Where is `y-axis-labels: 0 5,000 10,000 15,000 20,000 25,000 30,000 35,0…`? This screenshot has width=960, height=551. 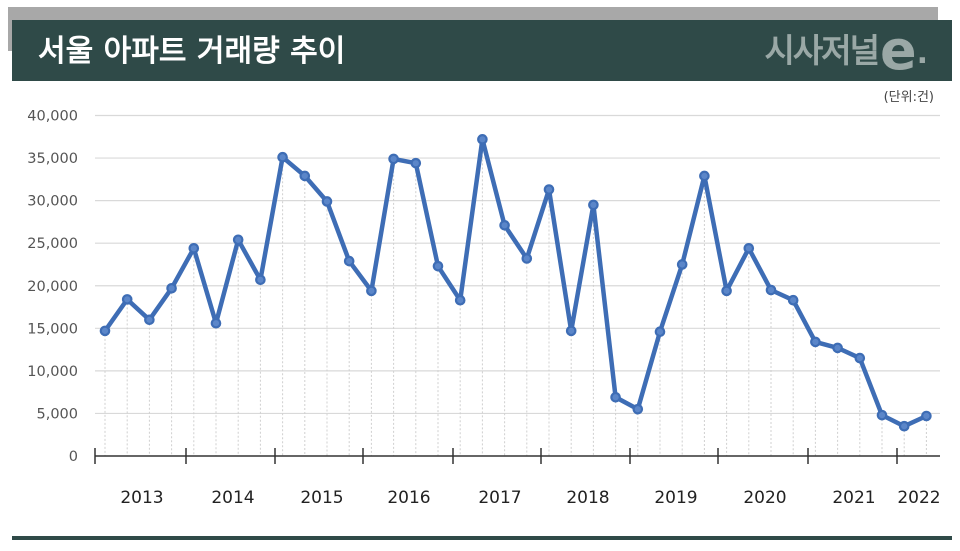
y-axis-labels: 0 5,000 10,000 15,000 20,000 25,000 30,000 35,0… is located at coordinates (52, 287).